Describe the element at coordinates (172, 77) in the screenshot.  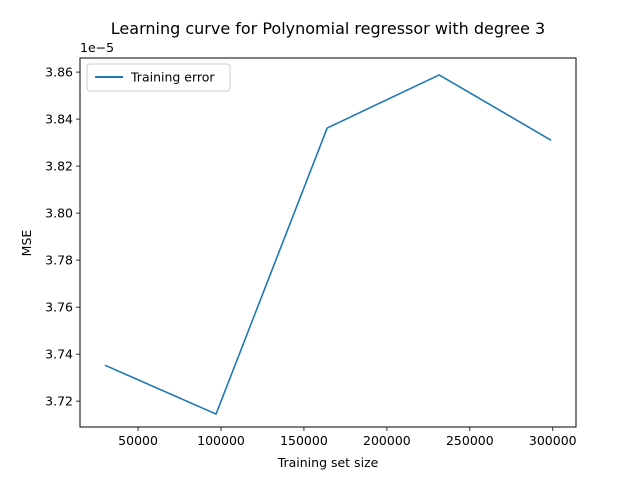
I see `legend-label-training-error: Training error` at that location.